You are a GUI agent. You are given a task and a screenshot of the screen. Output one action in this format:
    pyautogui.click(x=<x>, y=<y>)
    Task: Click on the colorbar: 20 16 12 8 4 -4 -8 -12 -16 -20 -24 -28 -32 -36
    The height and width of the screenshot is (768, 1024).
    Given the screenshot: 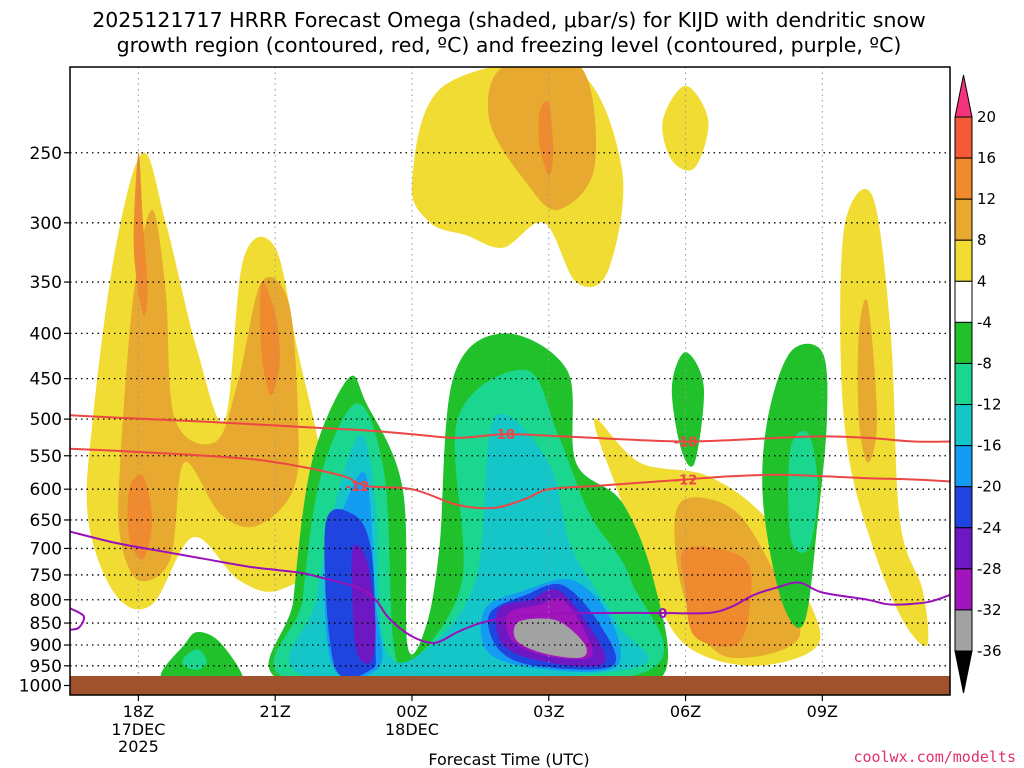 What is the action you would take?
    pyautogui.click(x=978, y=384)
    